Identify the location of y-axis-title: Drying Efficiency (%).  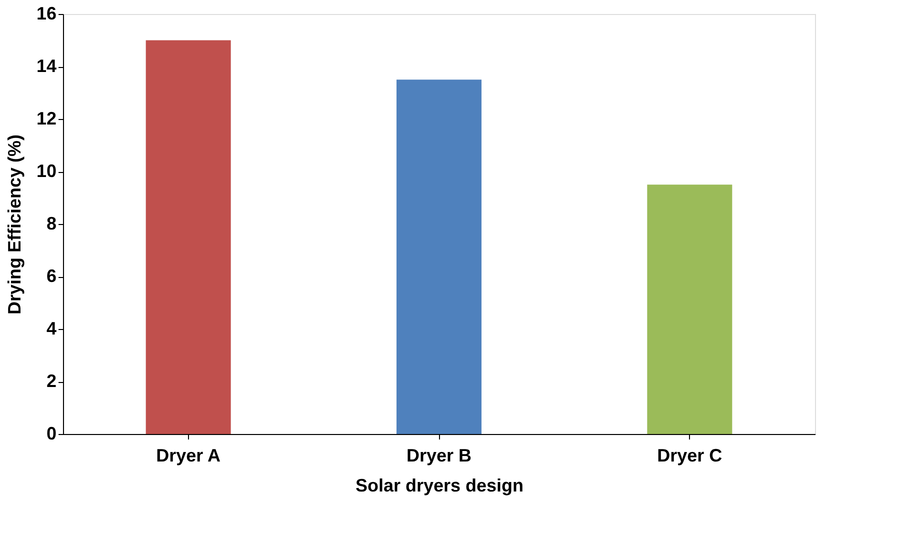
(14, 224).